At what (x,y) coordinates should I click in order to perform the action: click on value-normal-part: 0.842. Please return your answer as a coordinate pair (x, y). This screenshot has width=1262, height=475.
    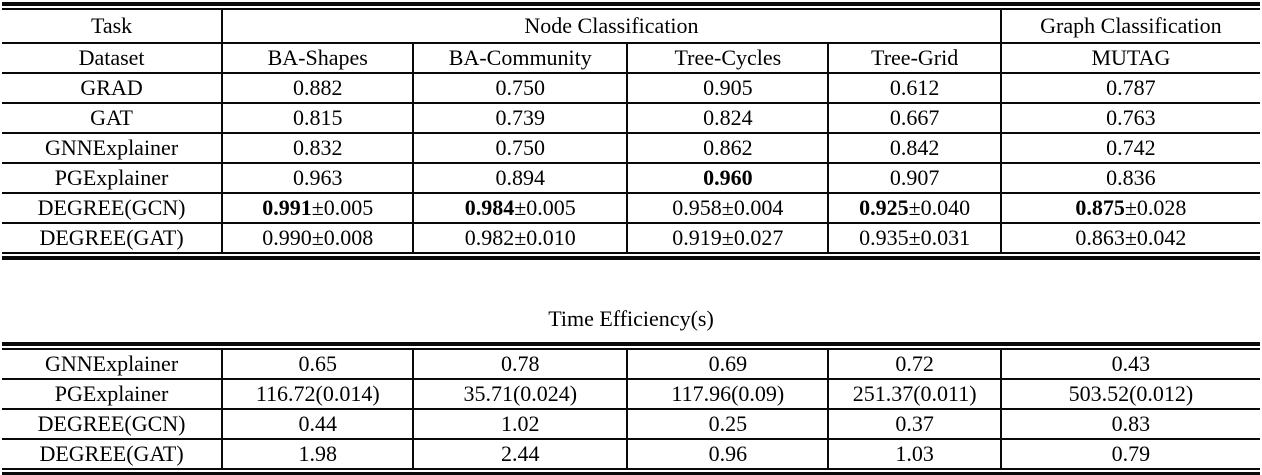
    Looking at the image, I should click on (914, 147).